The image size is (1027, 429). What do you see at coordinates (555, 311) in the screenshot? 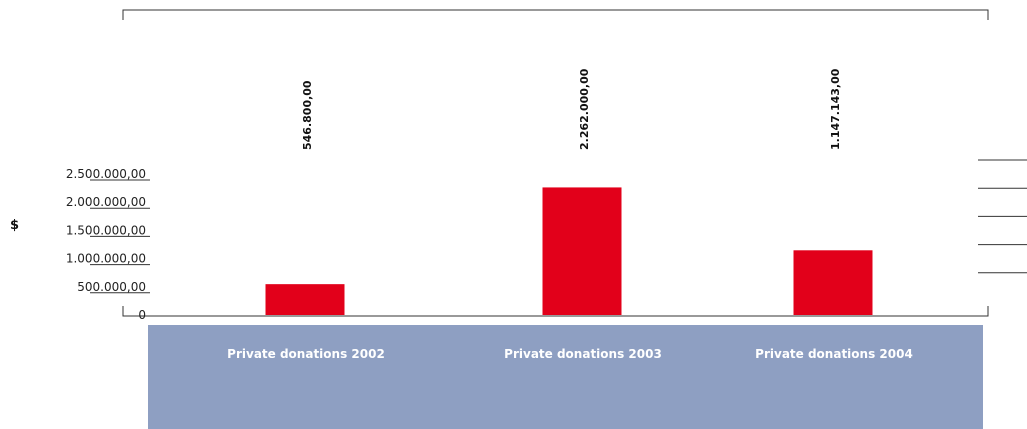
I see `baseline-frame` at bounding box center [555, 311].